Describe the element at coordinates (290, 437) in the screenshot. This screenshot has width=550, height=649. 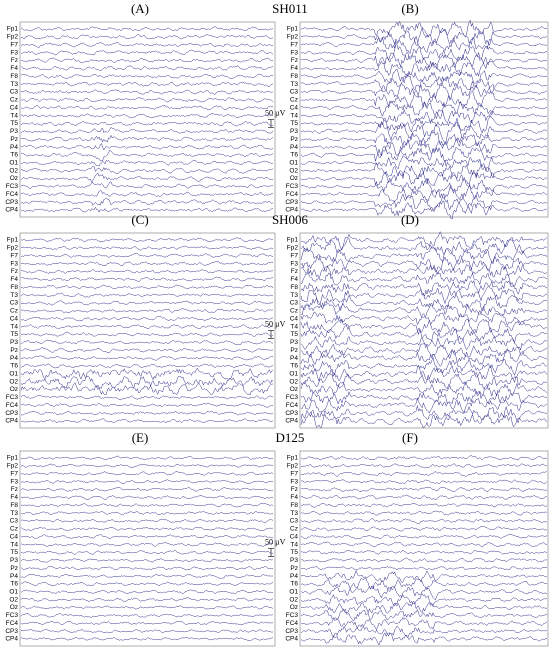
I see `row-title: D125` at that location.